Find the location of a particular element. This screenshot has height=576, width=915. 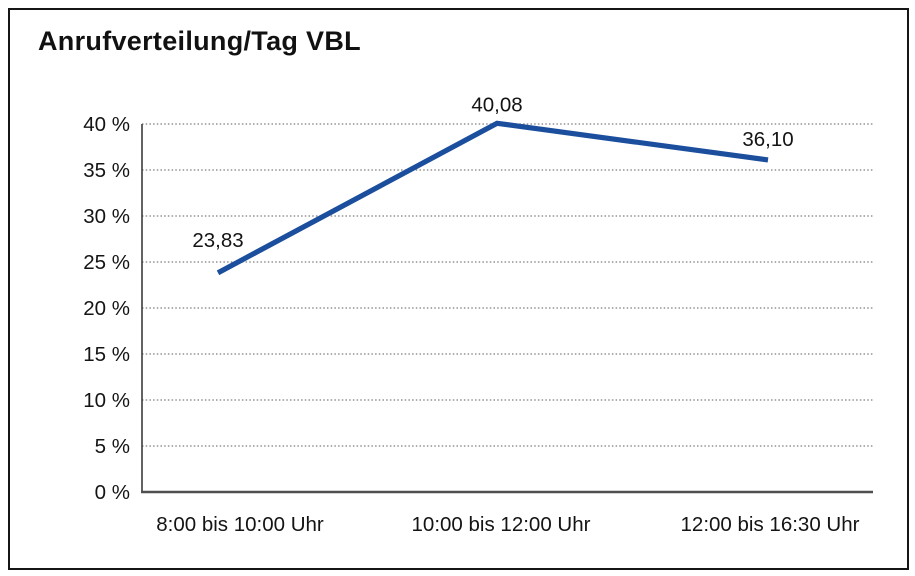

y-tick-label: 30 % is located at coordinates (106, 216).